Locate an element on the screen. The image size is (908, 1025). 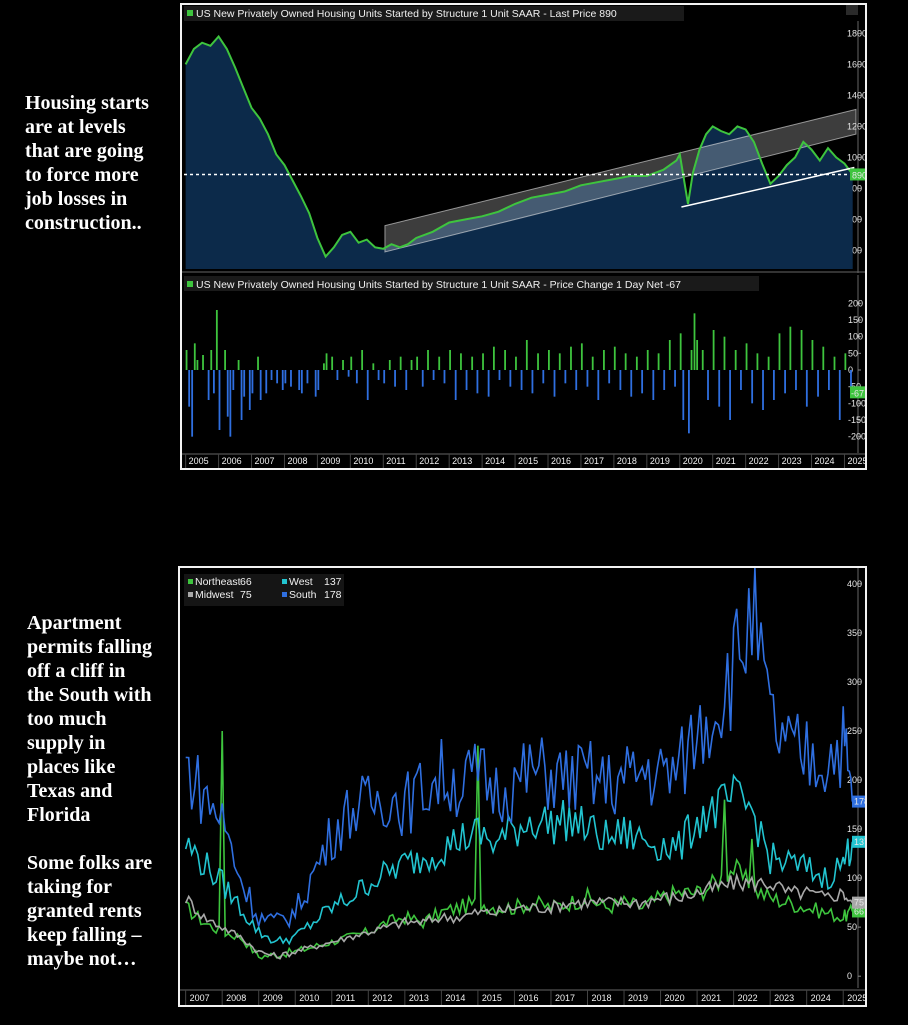
x-tick-label: 2009 is located at coordinates (273, 998).